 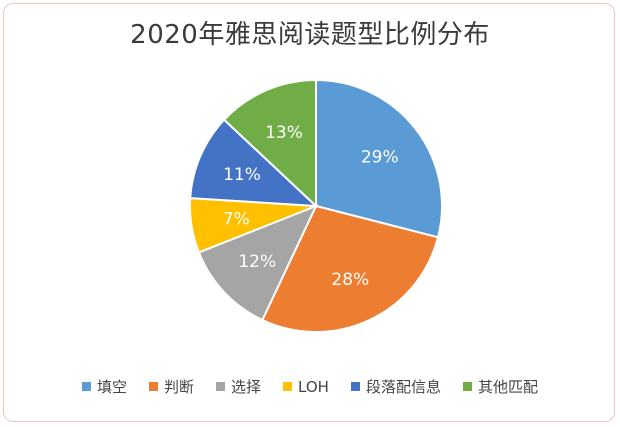 I want to click on legend-item-3: 选择, so click(x=238, y=386).